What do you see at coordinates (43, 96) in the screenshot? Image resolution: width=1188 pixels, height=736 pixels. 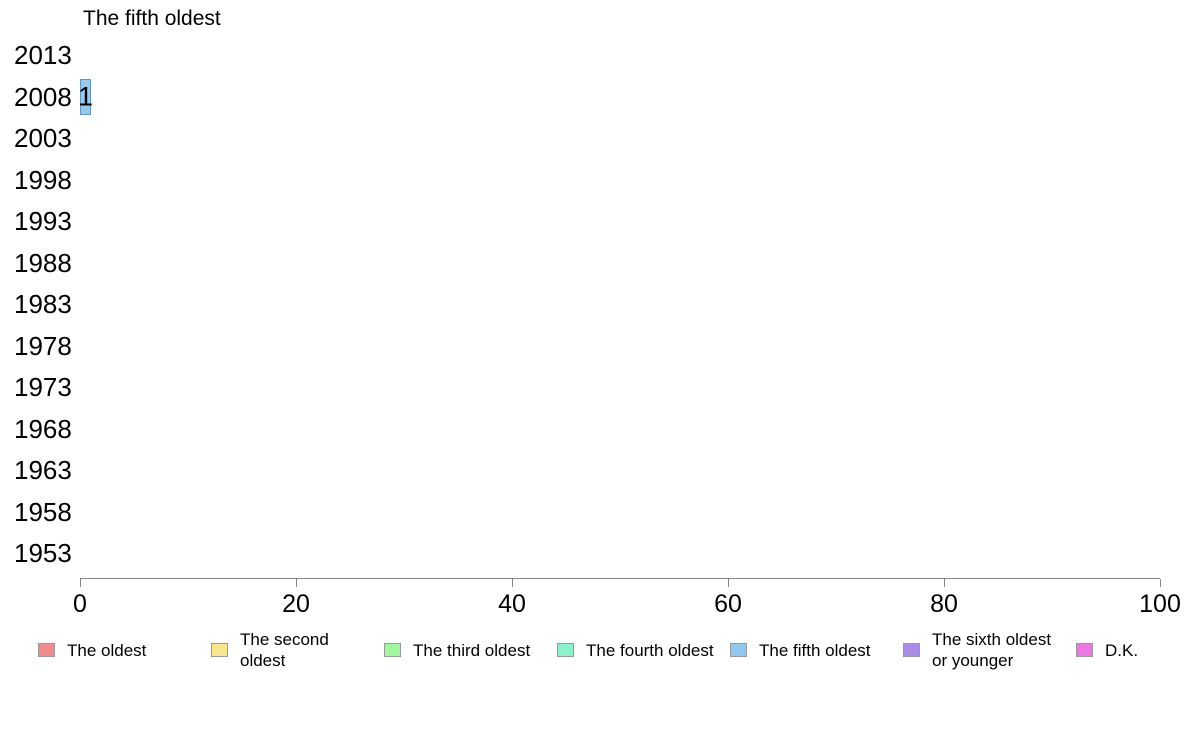 I see `y-axis-label: 2008` at bounding box center [43, 96].